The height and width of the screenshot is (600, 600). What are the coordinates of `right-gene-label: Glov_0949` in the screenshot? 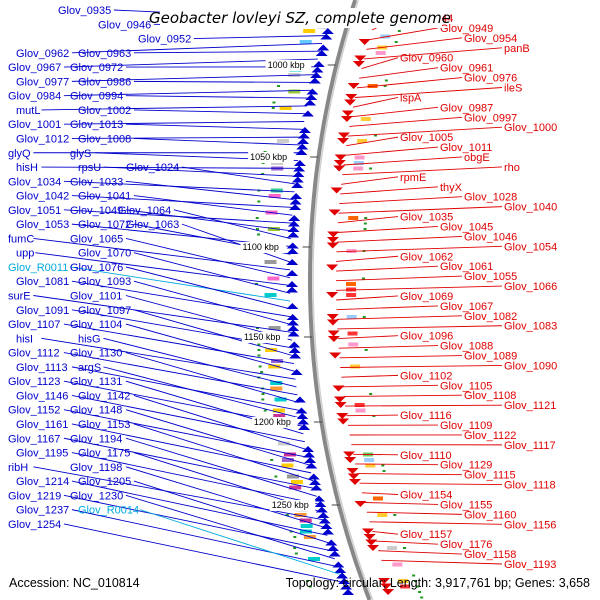 It's located at (466, 29).